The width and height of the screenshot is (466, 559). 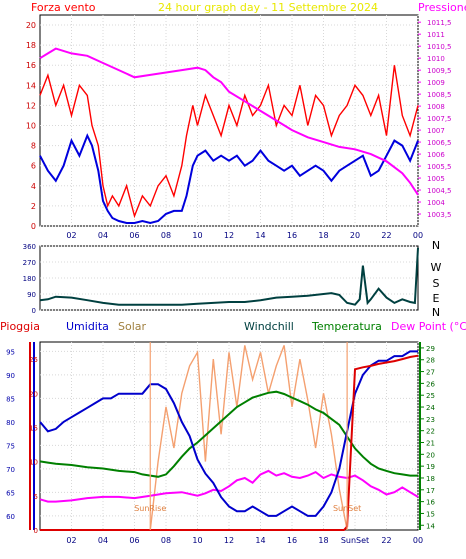 I want to click on direction-tick-label: 180, so click(x=29, y=279).